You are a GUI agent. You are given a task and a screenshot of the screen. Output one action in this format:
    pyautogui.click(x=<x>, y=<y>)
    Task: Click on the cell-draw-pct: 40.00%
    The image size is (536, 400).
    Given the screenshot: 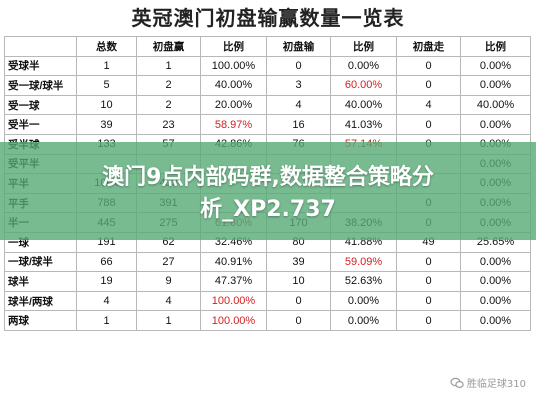 What is the action you would take?
    pyautogui.click(x=495, y=105)
    